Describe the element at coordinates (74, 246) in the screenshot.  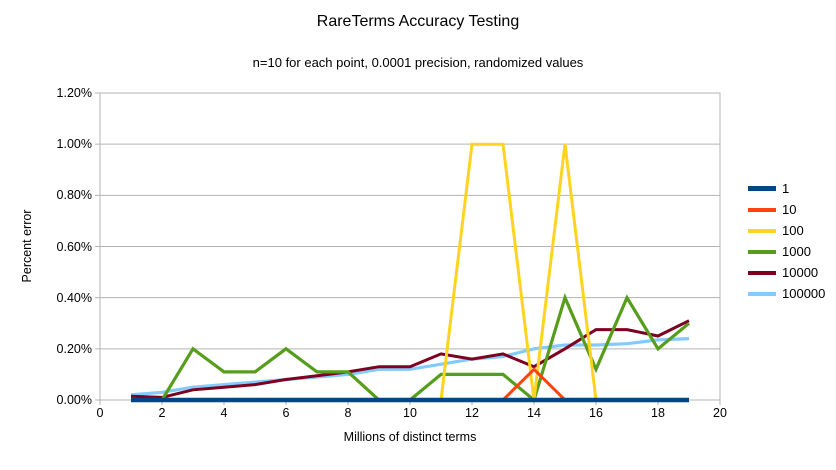
I see `y-tick-label: 0.60%` at that location.